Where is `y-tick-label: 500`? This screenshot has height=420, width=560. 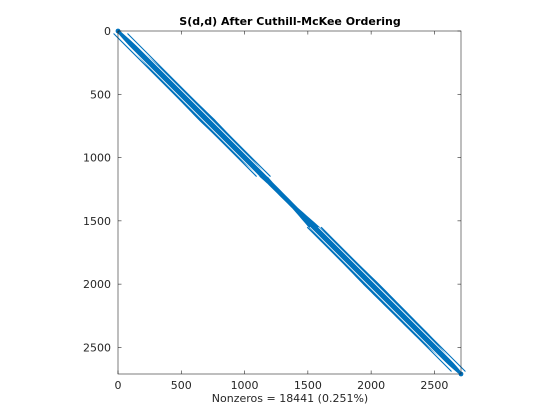 y-tick-label: 500 is located at coordinates (100, 94).